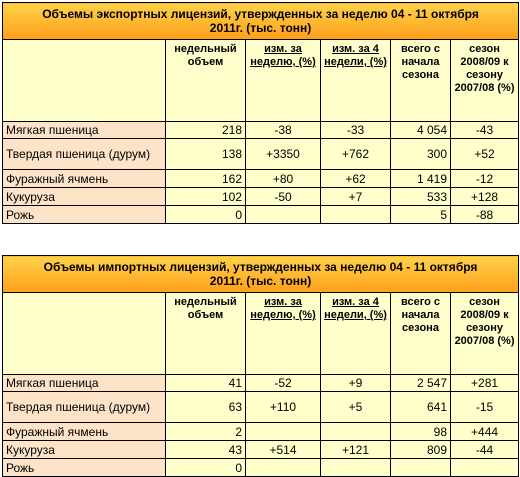  What do you see at coordinates (205, 383) in the screenshot?
I see `cell: 41` at bounding box center [205, 383].